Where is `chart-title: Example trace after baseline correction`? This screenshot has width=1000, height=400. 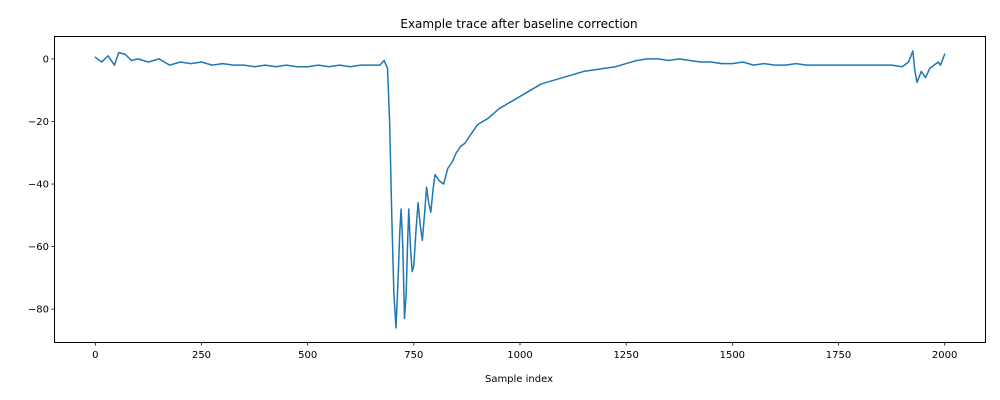 chart-title: Example trace after baseline correction is located at coordinates (518, 24).